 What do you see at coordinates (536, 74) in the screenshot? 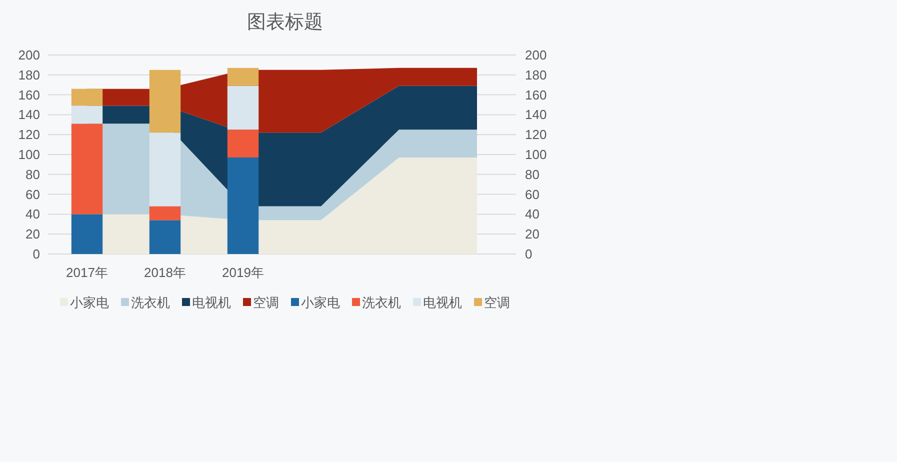
I see `y2-tick-label: 180` at bounding box center [536, 74].